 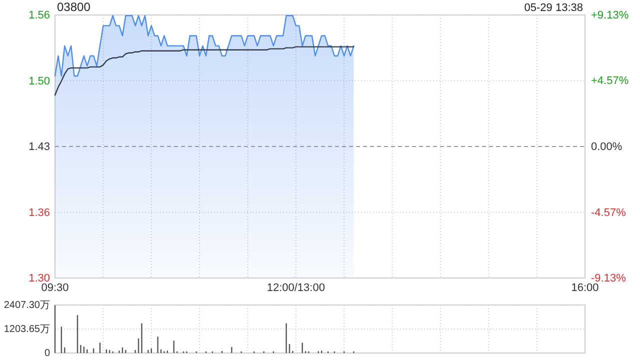 I want to click on y-tick-label: 0, so click(x=47, y=354).